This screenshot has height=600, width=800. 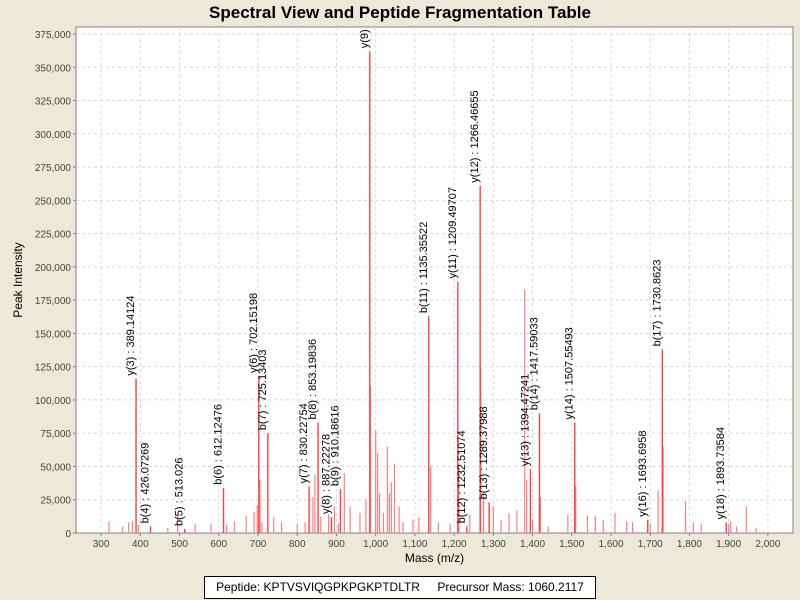 I want to click on peak-label: y(7) : 830.22754, so click(x=304, y=443).